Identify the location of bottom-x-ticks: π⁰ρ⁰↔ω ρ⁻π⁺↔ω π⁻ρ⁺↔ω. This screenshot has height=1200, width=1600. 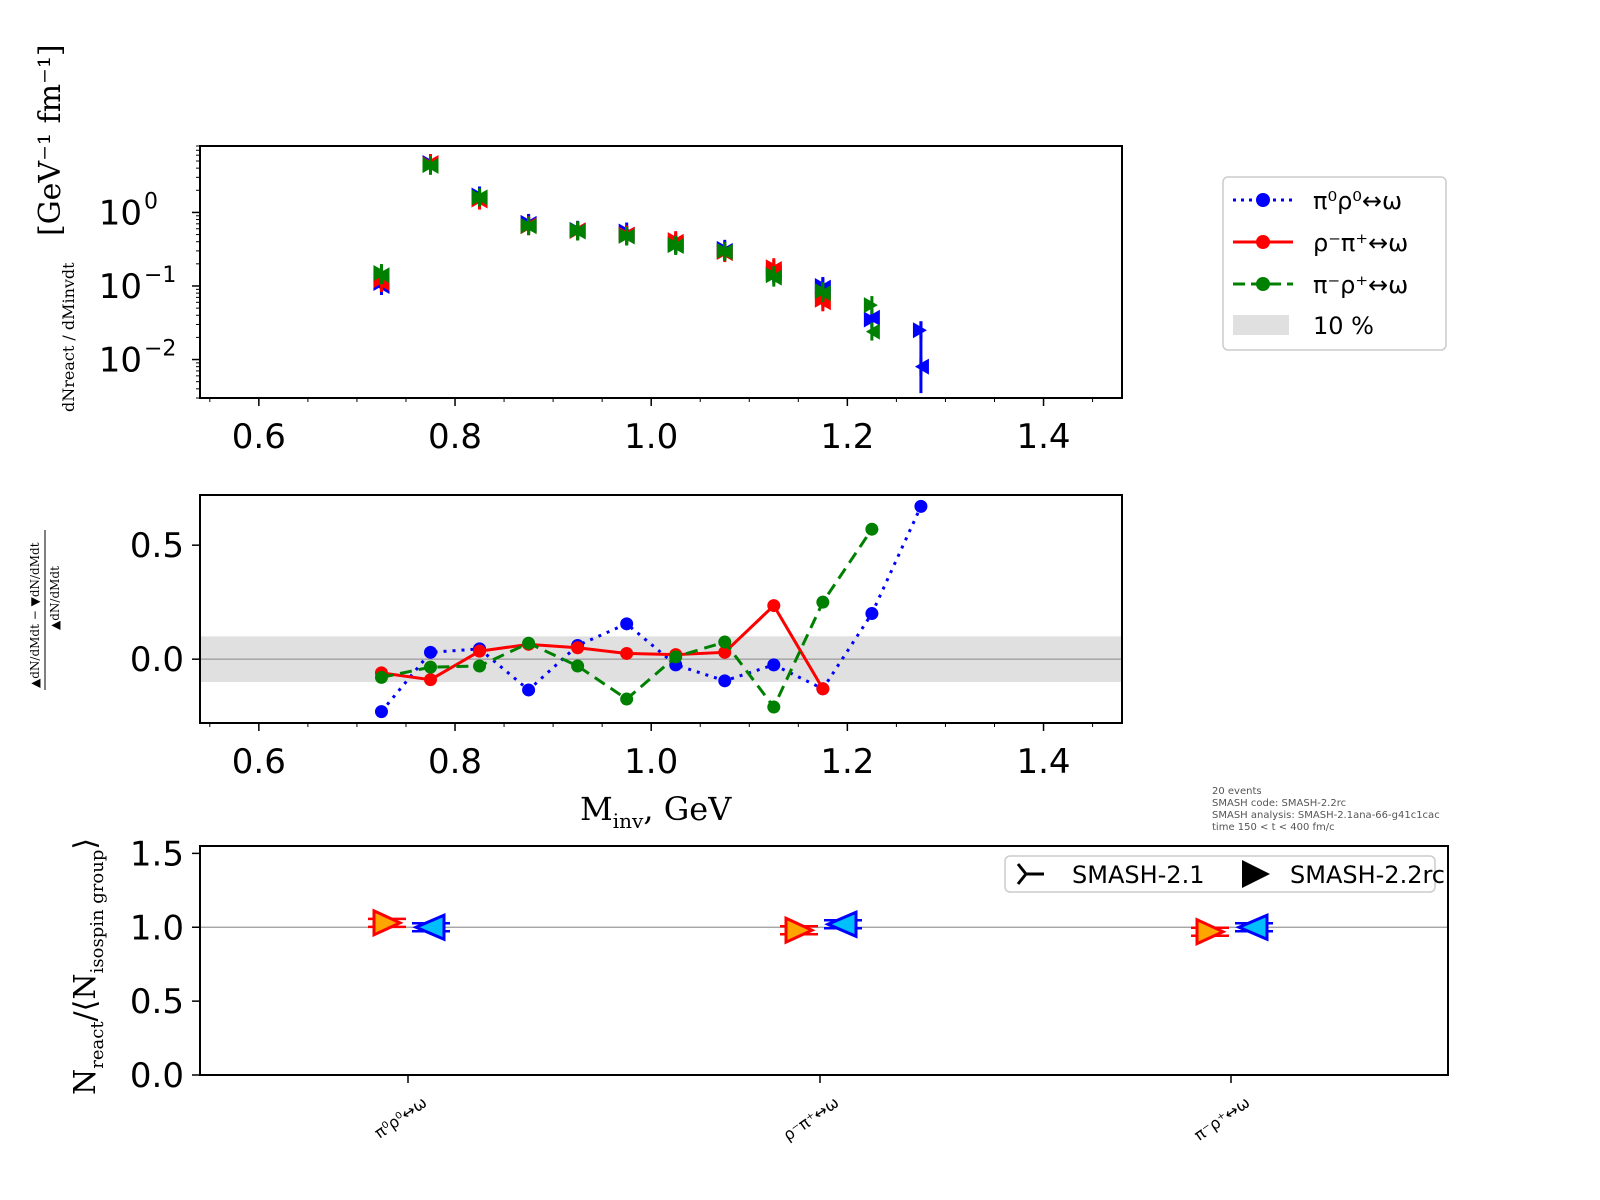
(812, 1110).